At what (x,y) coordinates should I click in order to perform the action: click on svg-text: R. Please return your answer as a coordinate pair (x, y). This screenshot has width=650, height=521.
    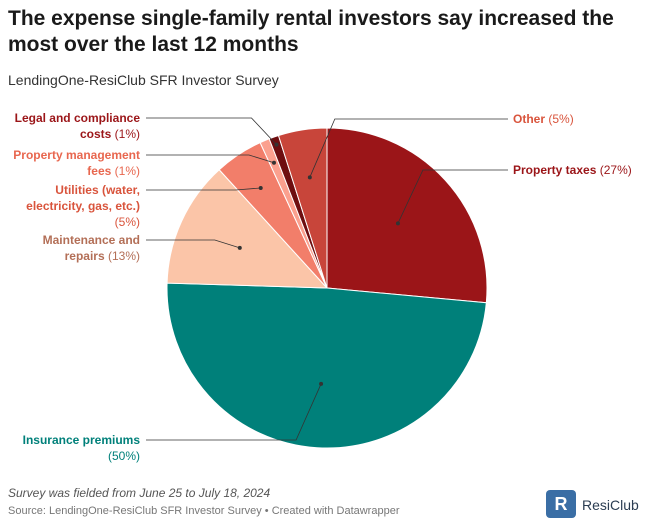
    Looking at the image, I should click on (561, 504).